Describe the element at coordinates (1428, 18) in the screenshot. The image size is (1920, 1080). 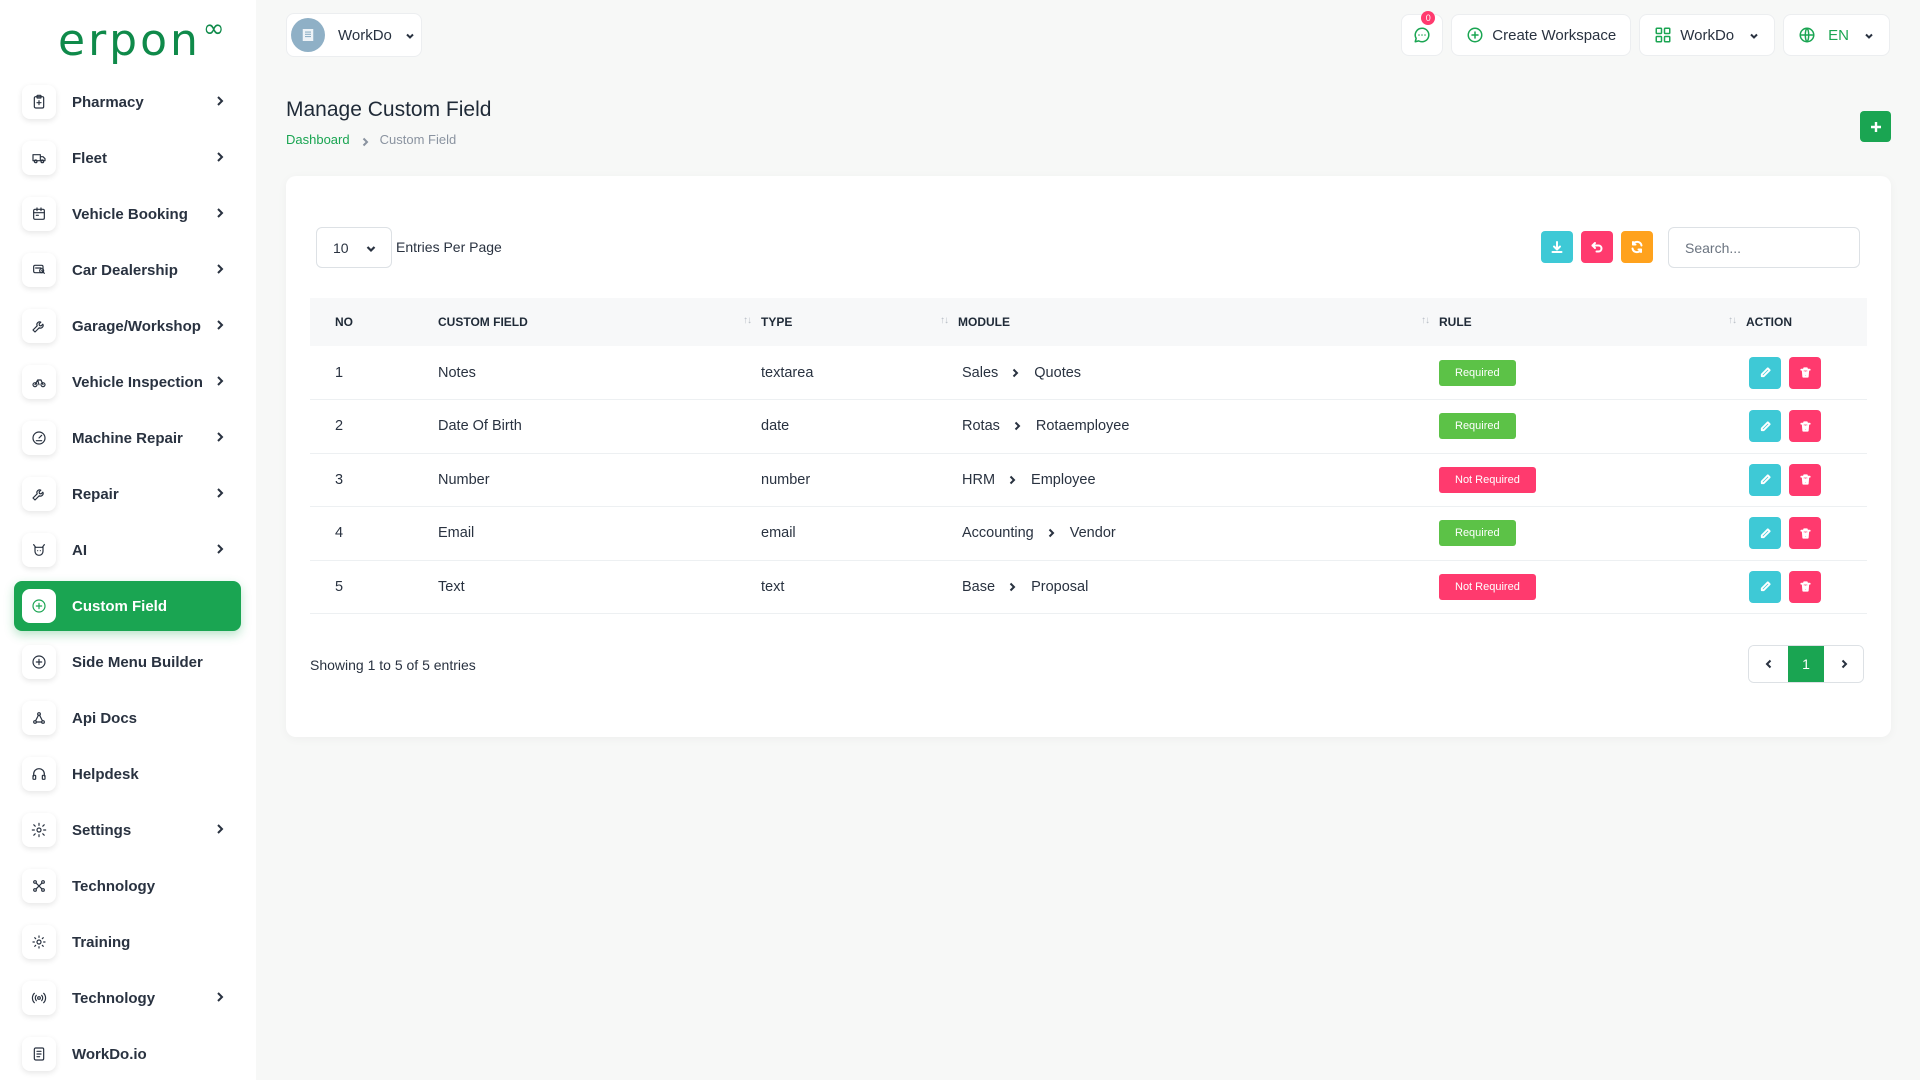
I see `messages-badge: 0` at that location.